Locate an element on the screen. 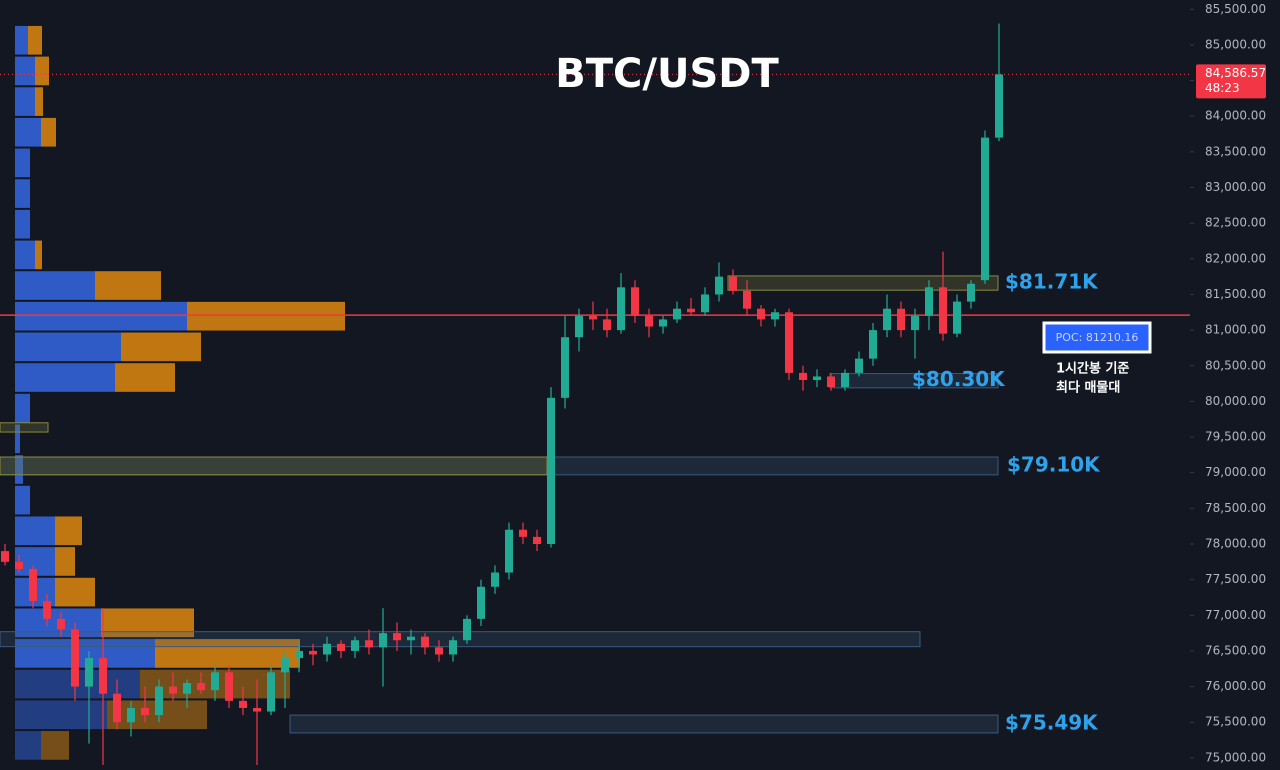 The height and width of the screenshot is (770, 1280). y-tick-label: 82,500.00 is located at coordinates (1235, 223).